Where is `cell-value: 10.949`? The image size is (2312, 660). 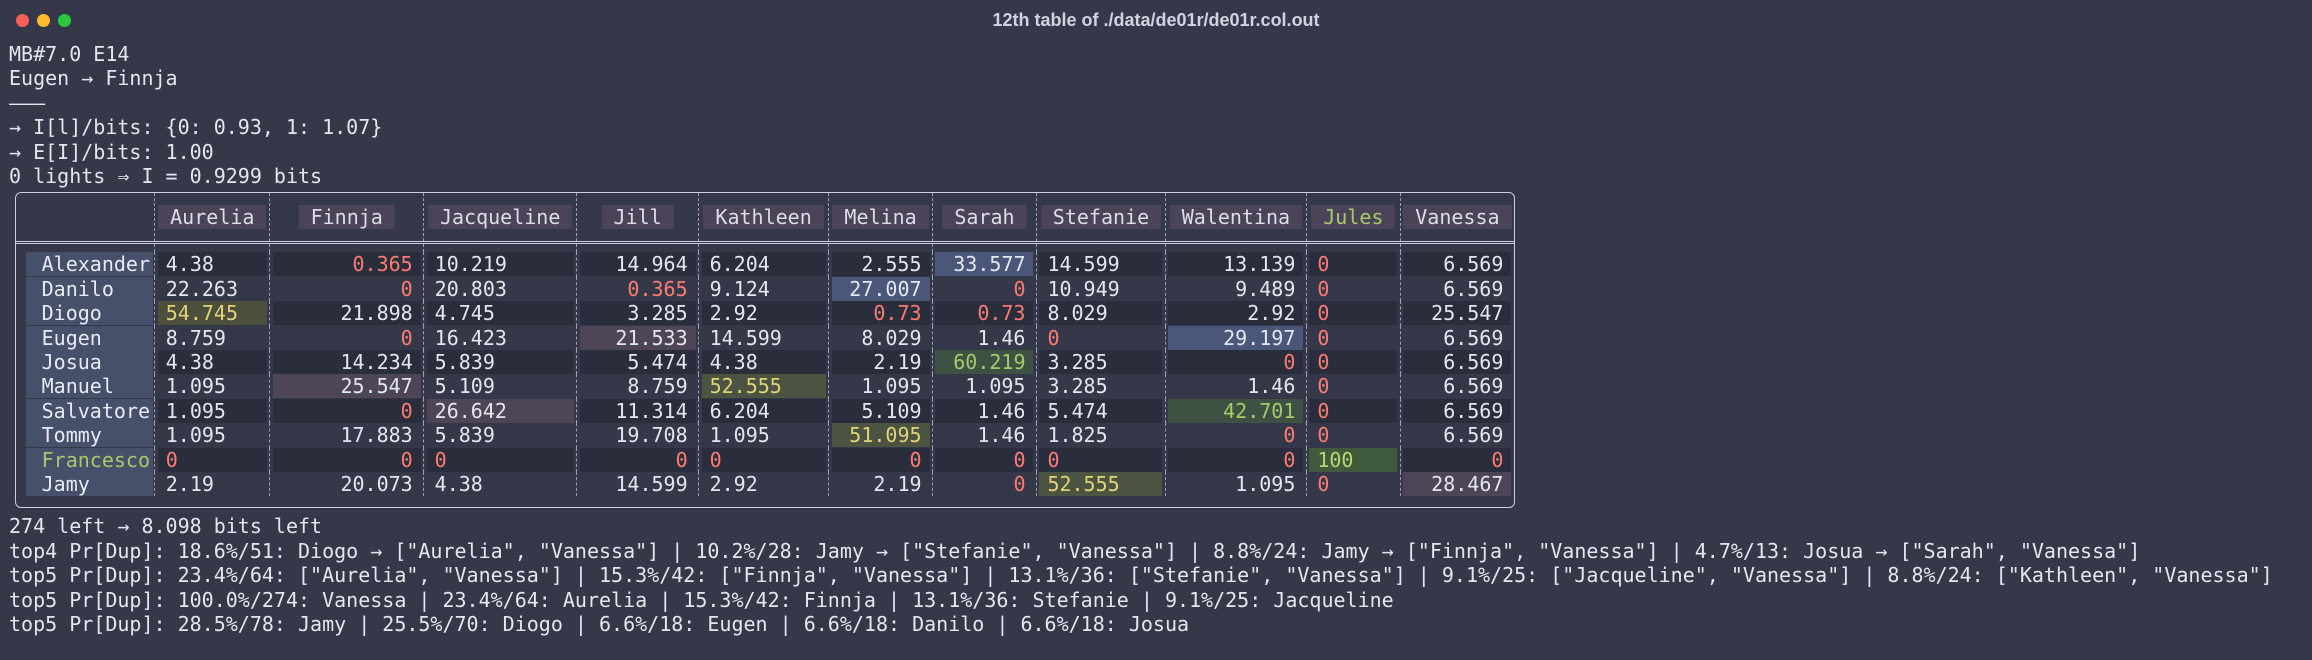 cell-value: 10.949 is located at coordinates (1083, 288).